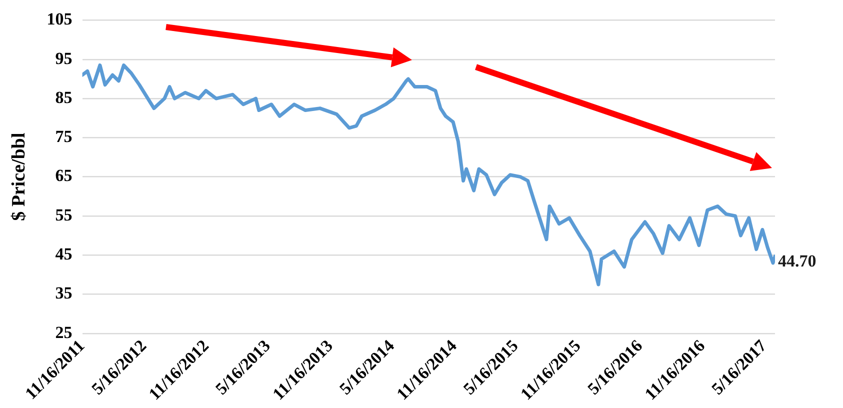 Image resolution: width=843 pixels, height=408 pixels. Describe the element at coordinates (63, 293) in the screenshot. I see `y-tick-label: 35` at that location.